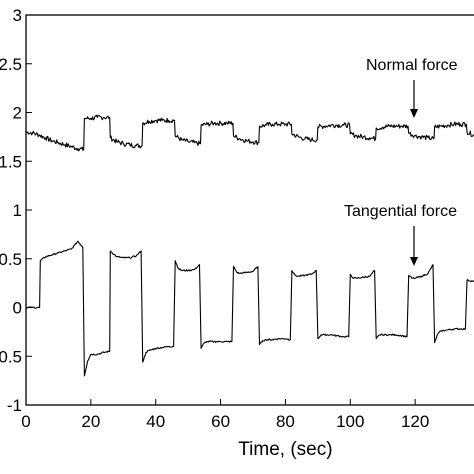 The image size is (474, 474). What do you see at coordinates (400, 211) in the screenshot?
I see `annotation-label: Tangential force` at bounding box center [400, 211].